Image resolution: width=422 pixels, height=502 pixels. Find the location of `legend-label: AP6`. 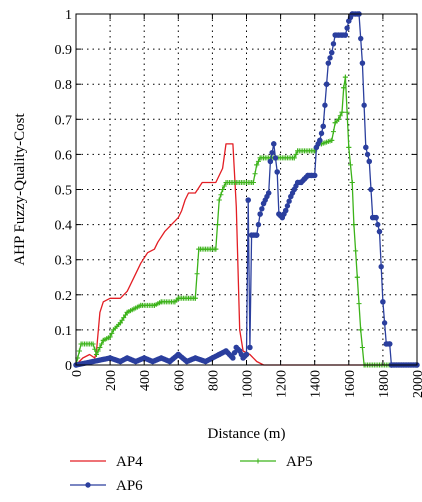

legend-label: AP6 is located at coordinates (129, 486).